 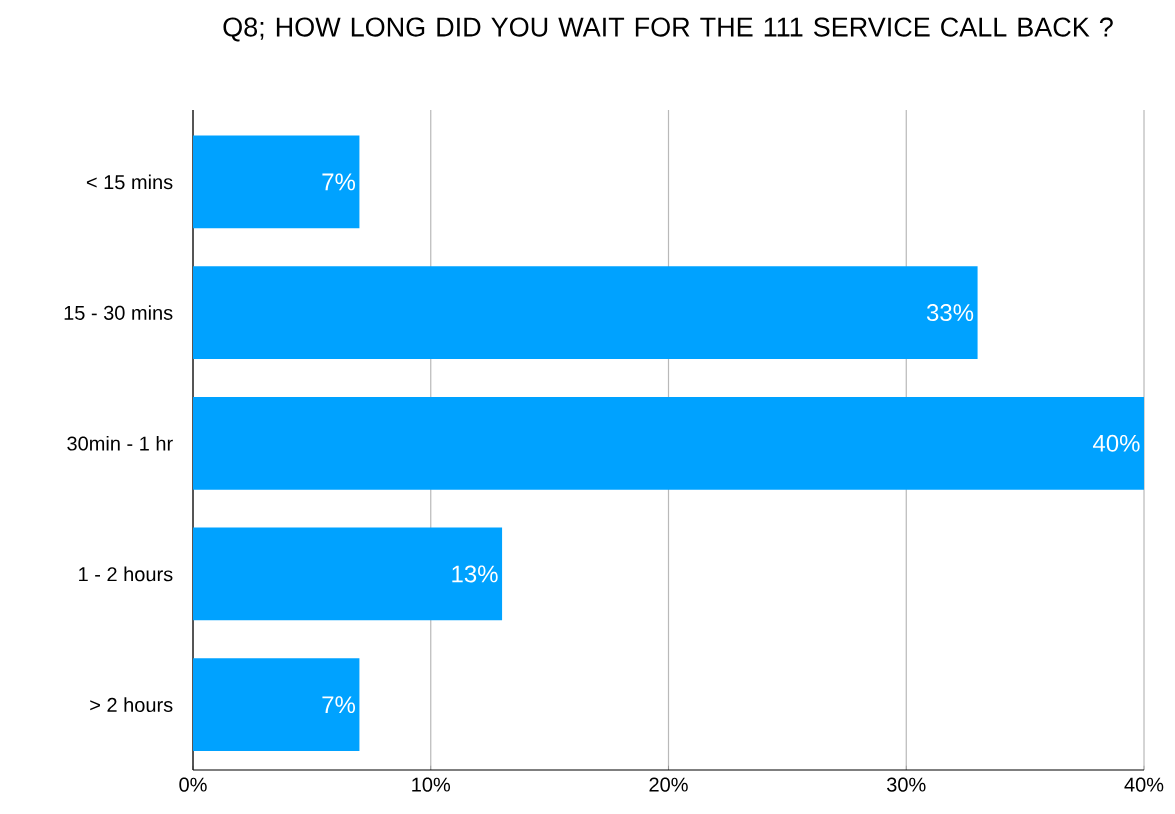 I want to click on x-tick-label: 30%, so click(x=906, y=784).